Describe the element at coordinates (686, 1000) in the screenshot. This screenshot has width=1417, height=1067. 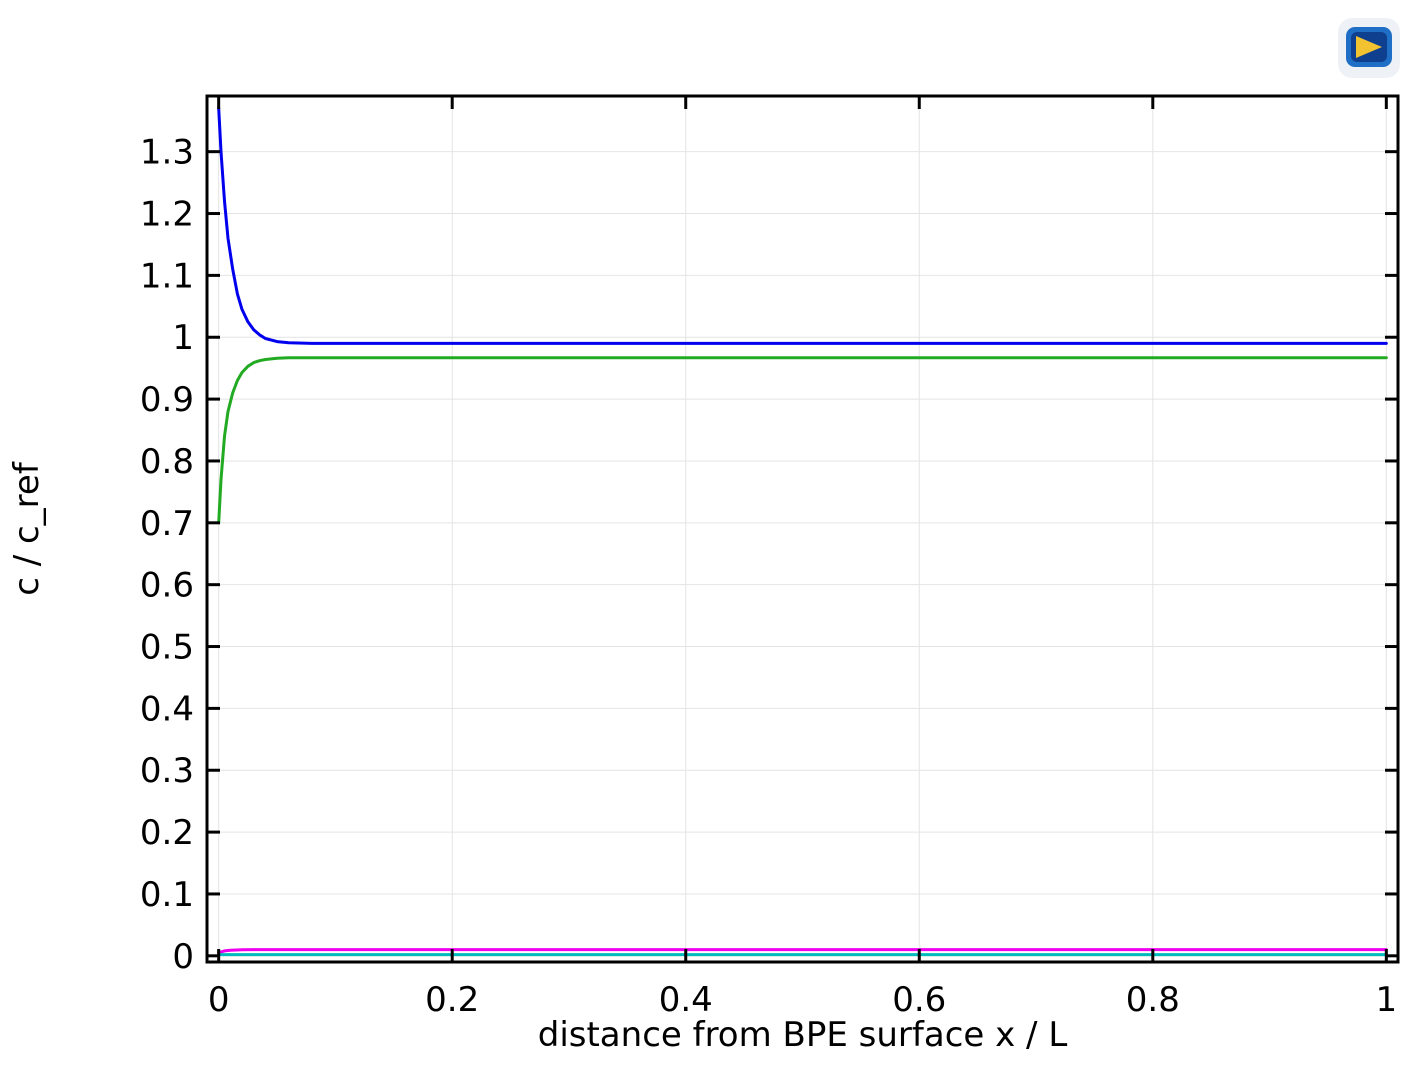
I see `x-tick-label: 0.4` at that location.